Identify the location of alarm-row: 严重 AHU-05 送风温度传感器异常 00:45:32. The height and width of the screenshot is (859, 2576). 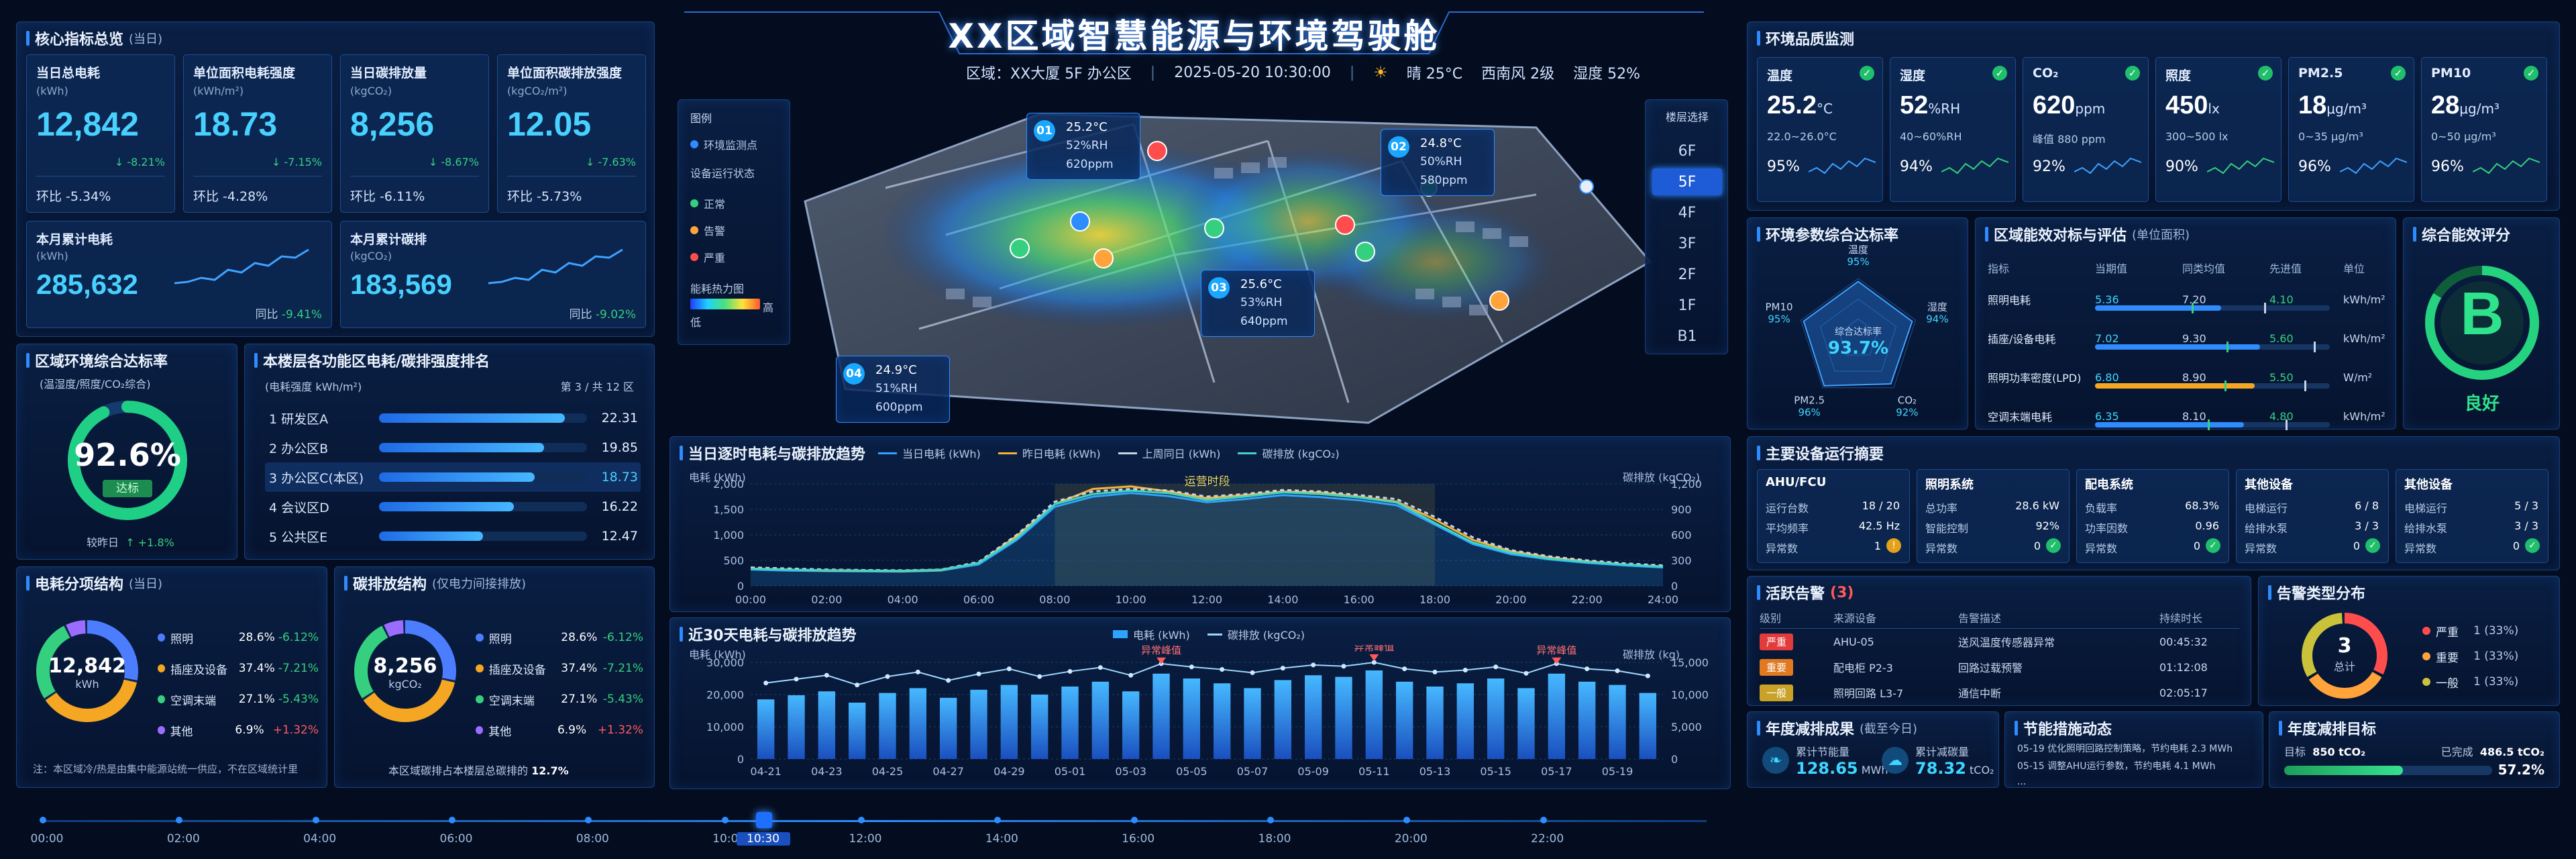
(2000, 642).